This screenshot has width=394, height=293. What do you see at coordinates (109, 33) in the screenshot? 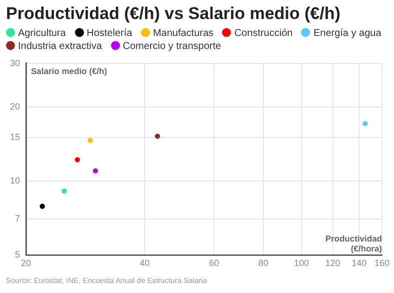
I see `legend-label: Hostelería` at bounding box center [109, 33].